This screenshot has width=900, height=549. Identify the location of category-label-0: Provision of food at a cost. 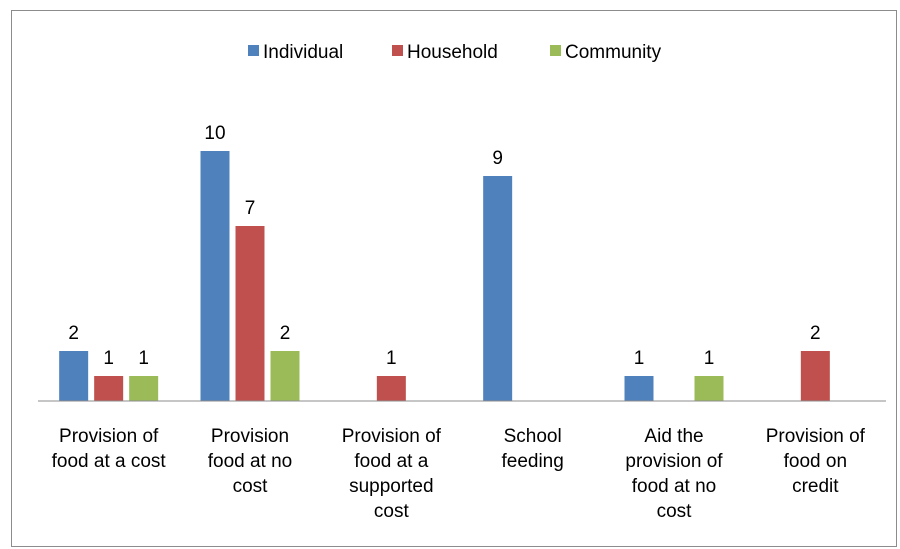
(109, 449).